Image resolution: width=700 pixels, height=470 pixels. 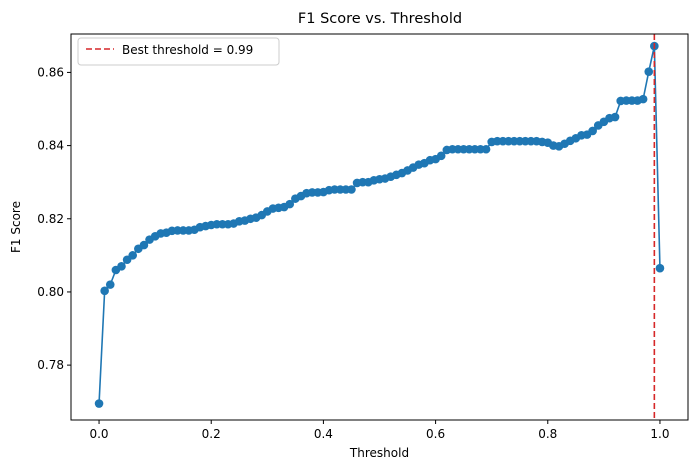 I want to click on x-tick-label: 1.0, so click(x=659, y=434).